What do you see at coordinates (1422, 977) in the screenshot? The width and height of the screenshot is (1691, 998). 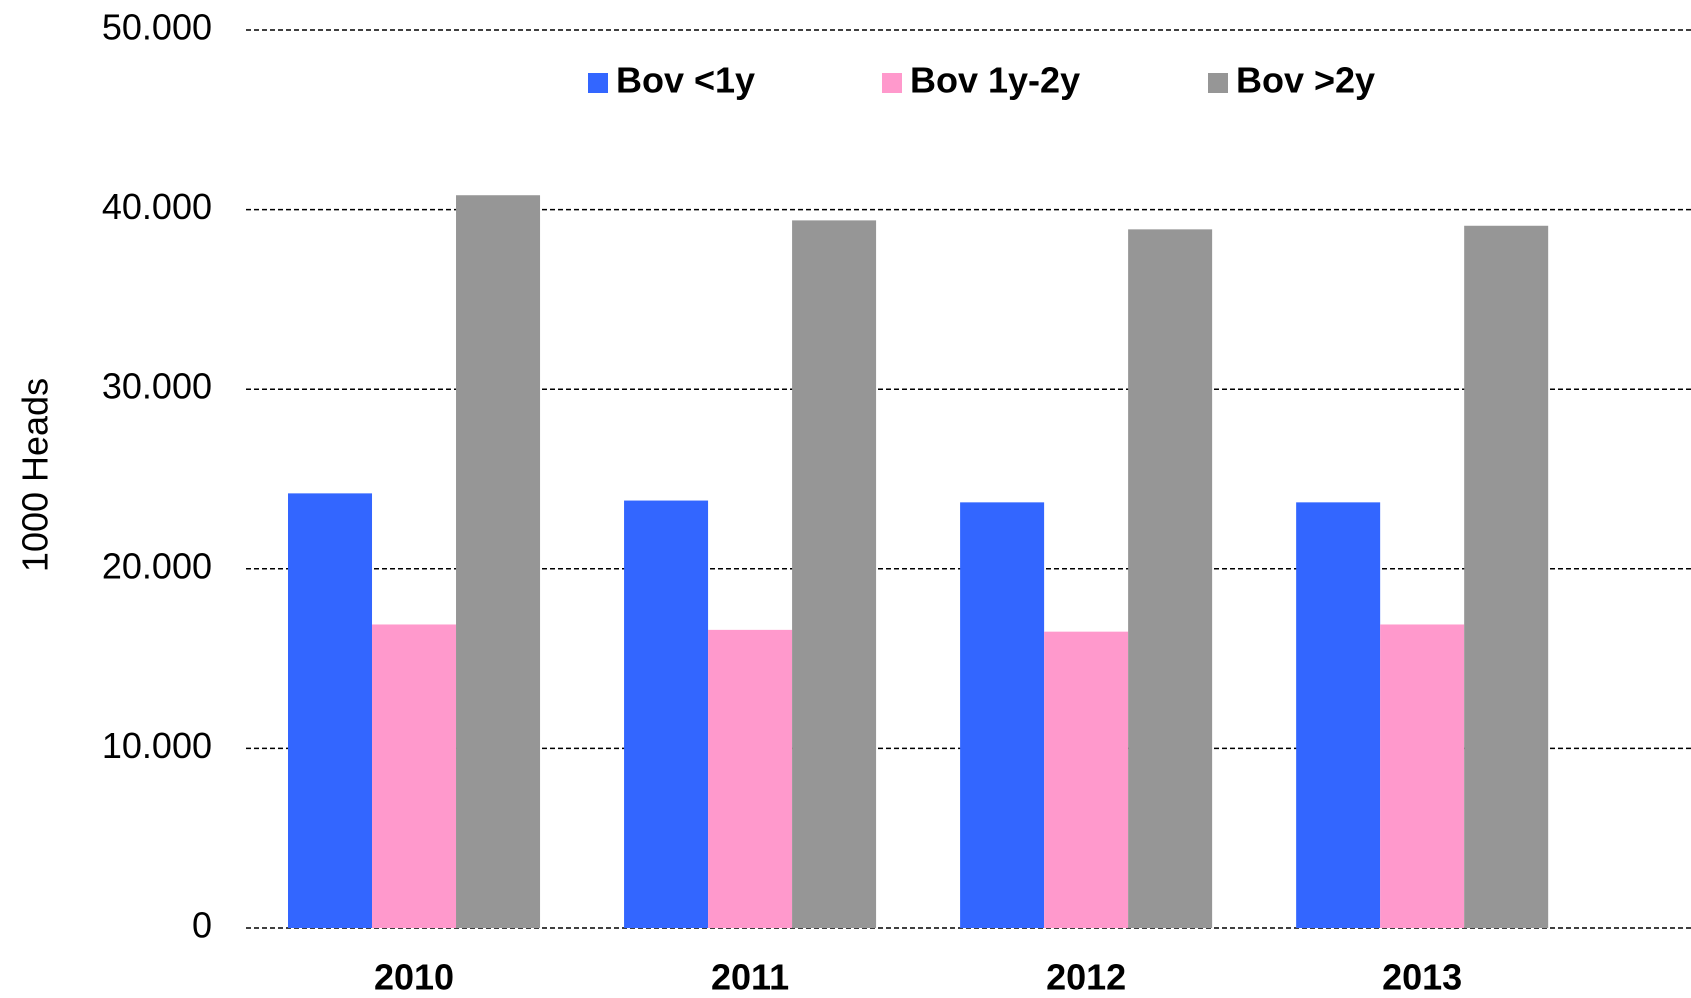 I see `x-tick-label: 2013` at bounding box center [1422, 977].